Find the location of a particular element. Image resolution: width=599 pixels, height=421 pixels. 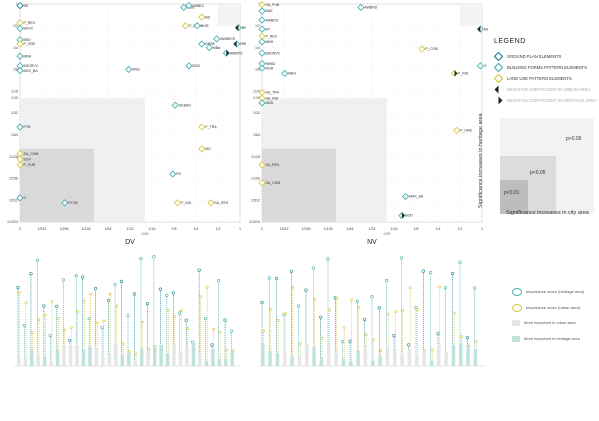

point-label: P_RES is located at coordinates (272, 36).